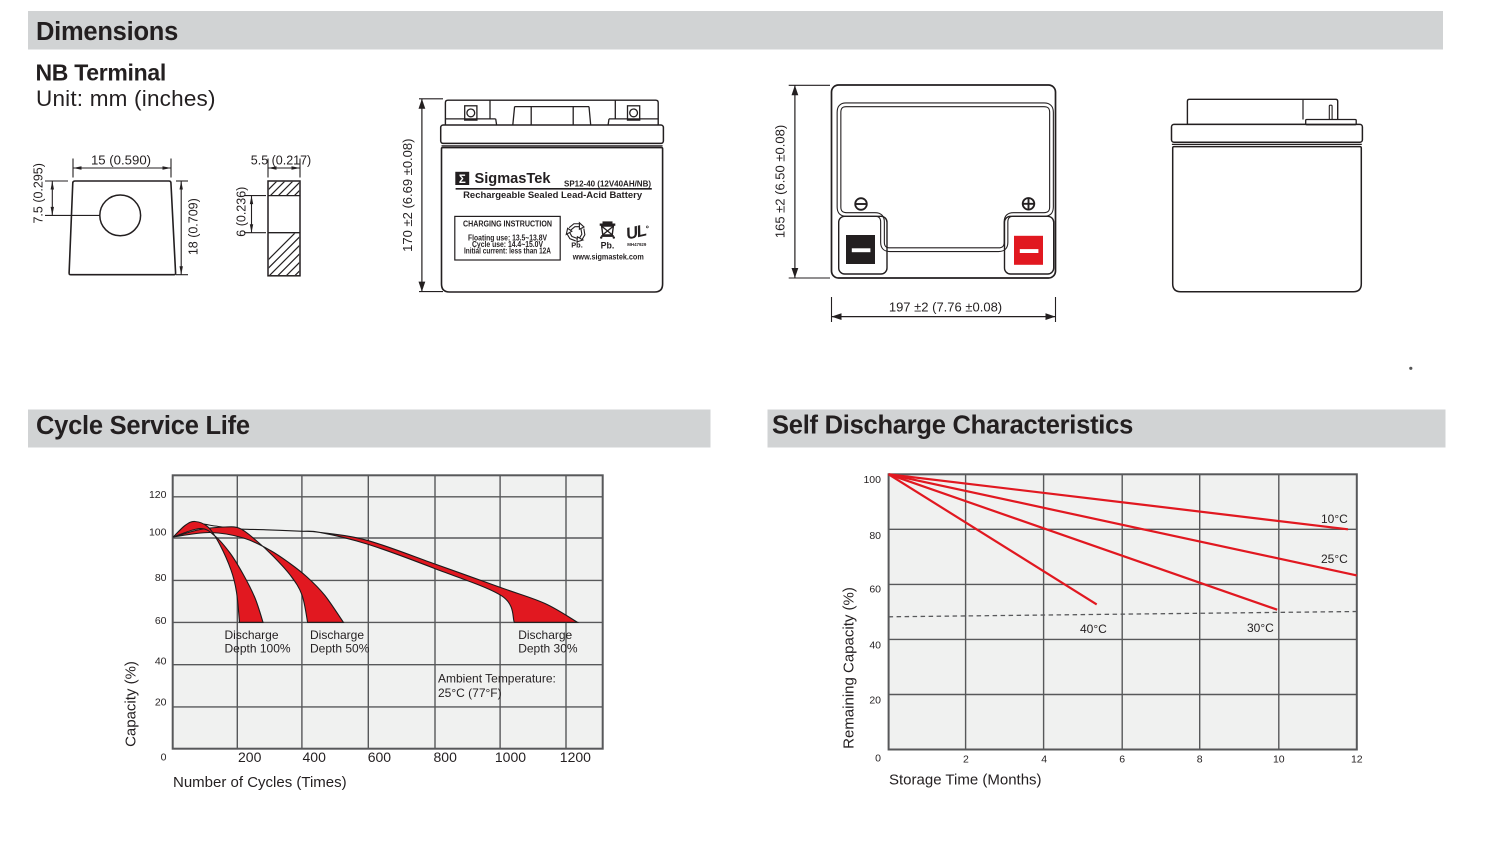 The width and height of the screenshot is (1485, 852). Describe the element at coordinates (508, 237) in the screenshot. I see `svg-text: Floating use: 13.5~13.8V` at that location.